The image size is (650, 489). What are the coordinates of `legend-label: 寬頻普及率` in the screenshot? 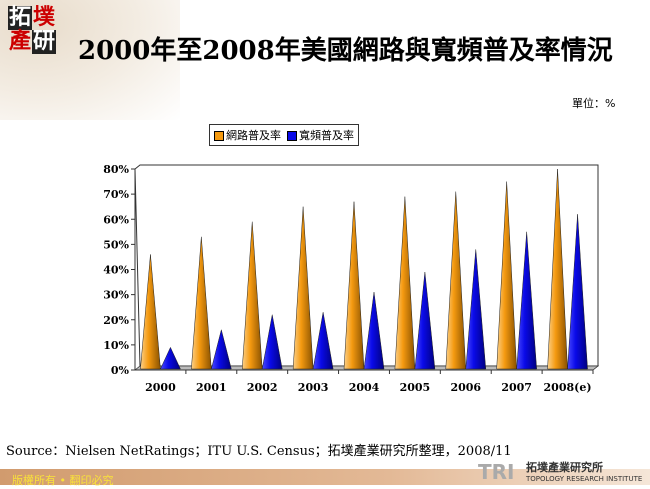 It's located at (326, 135).